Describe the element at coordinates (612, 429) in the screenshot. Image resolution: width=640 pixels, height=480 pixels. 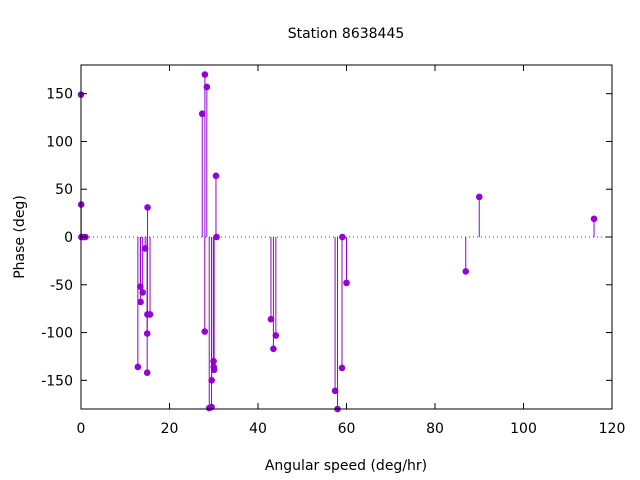
I see `x-tick-label: 120` at that location.